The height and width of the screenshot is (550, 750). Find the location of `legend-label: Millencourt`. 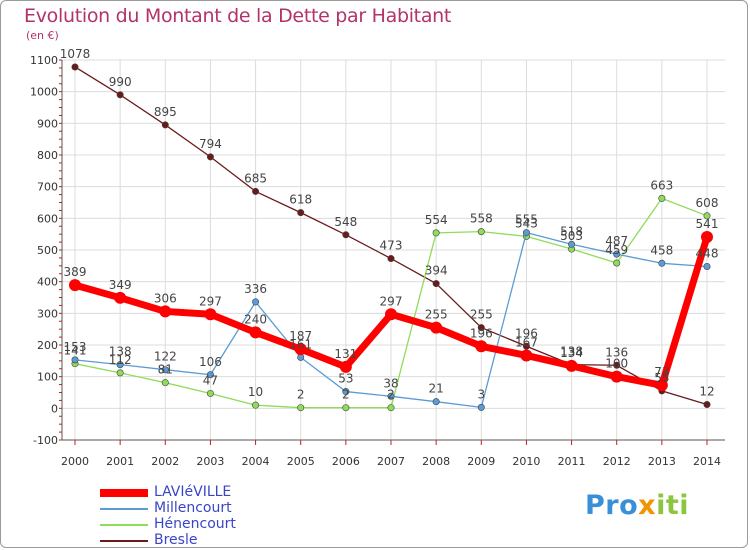

legend-label: Millencourt is located at coordinates (193, 508).